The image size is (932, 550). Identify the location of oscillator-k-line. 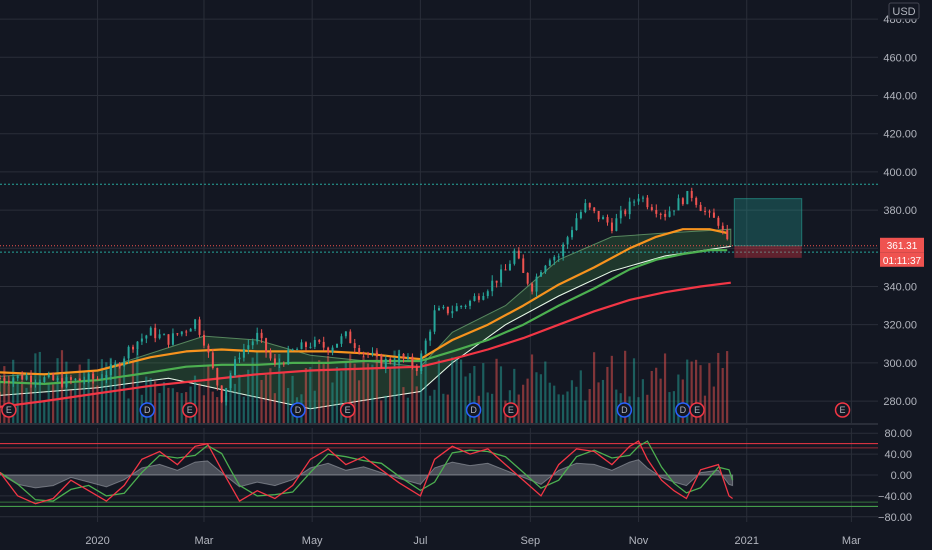
(366, 472).